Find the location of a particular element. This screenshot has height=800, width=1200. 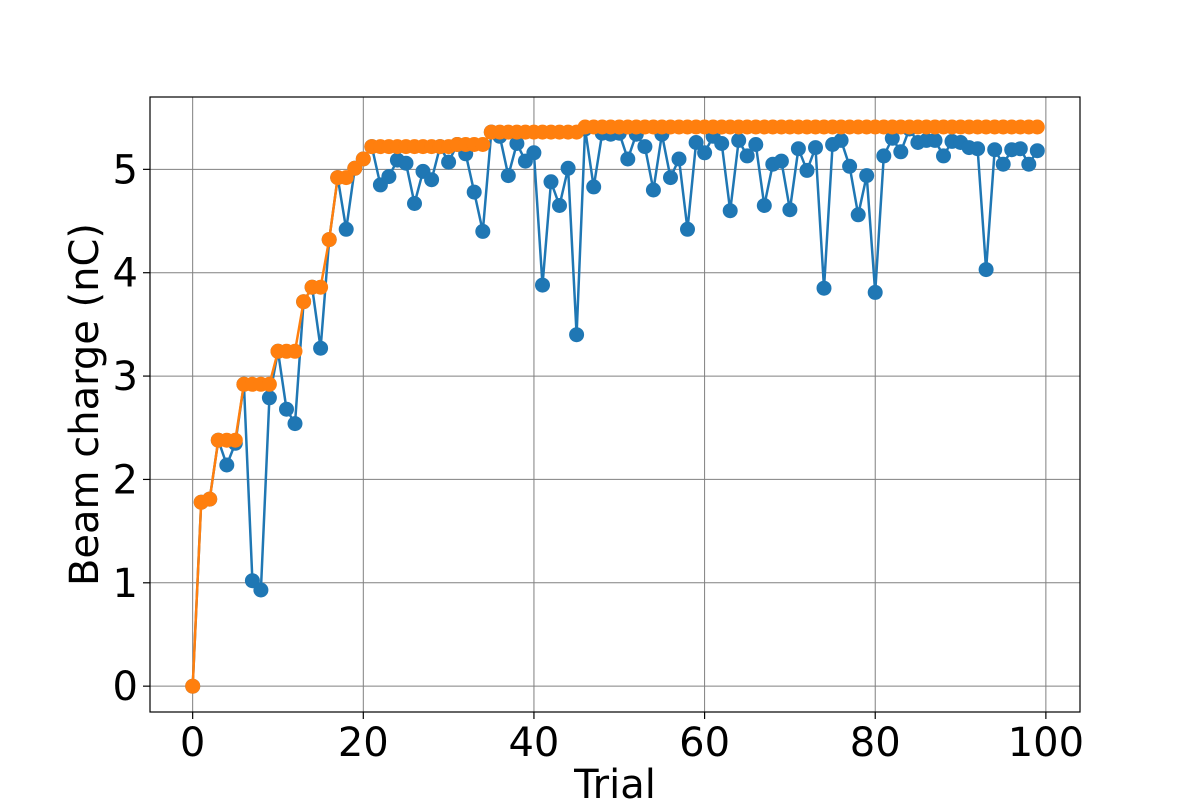

y-tick-label: 0 is located at coordinates (125, 687).